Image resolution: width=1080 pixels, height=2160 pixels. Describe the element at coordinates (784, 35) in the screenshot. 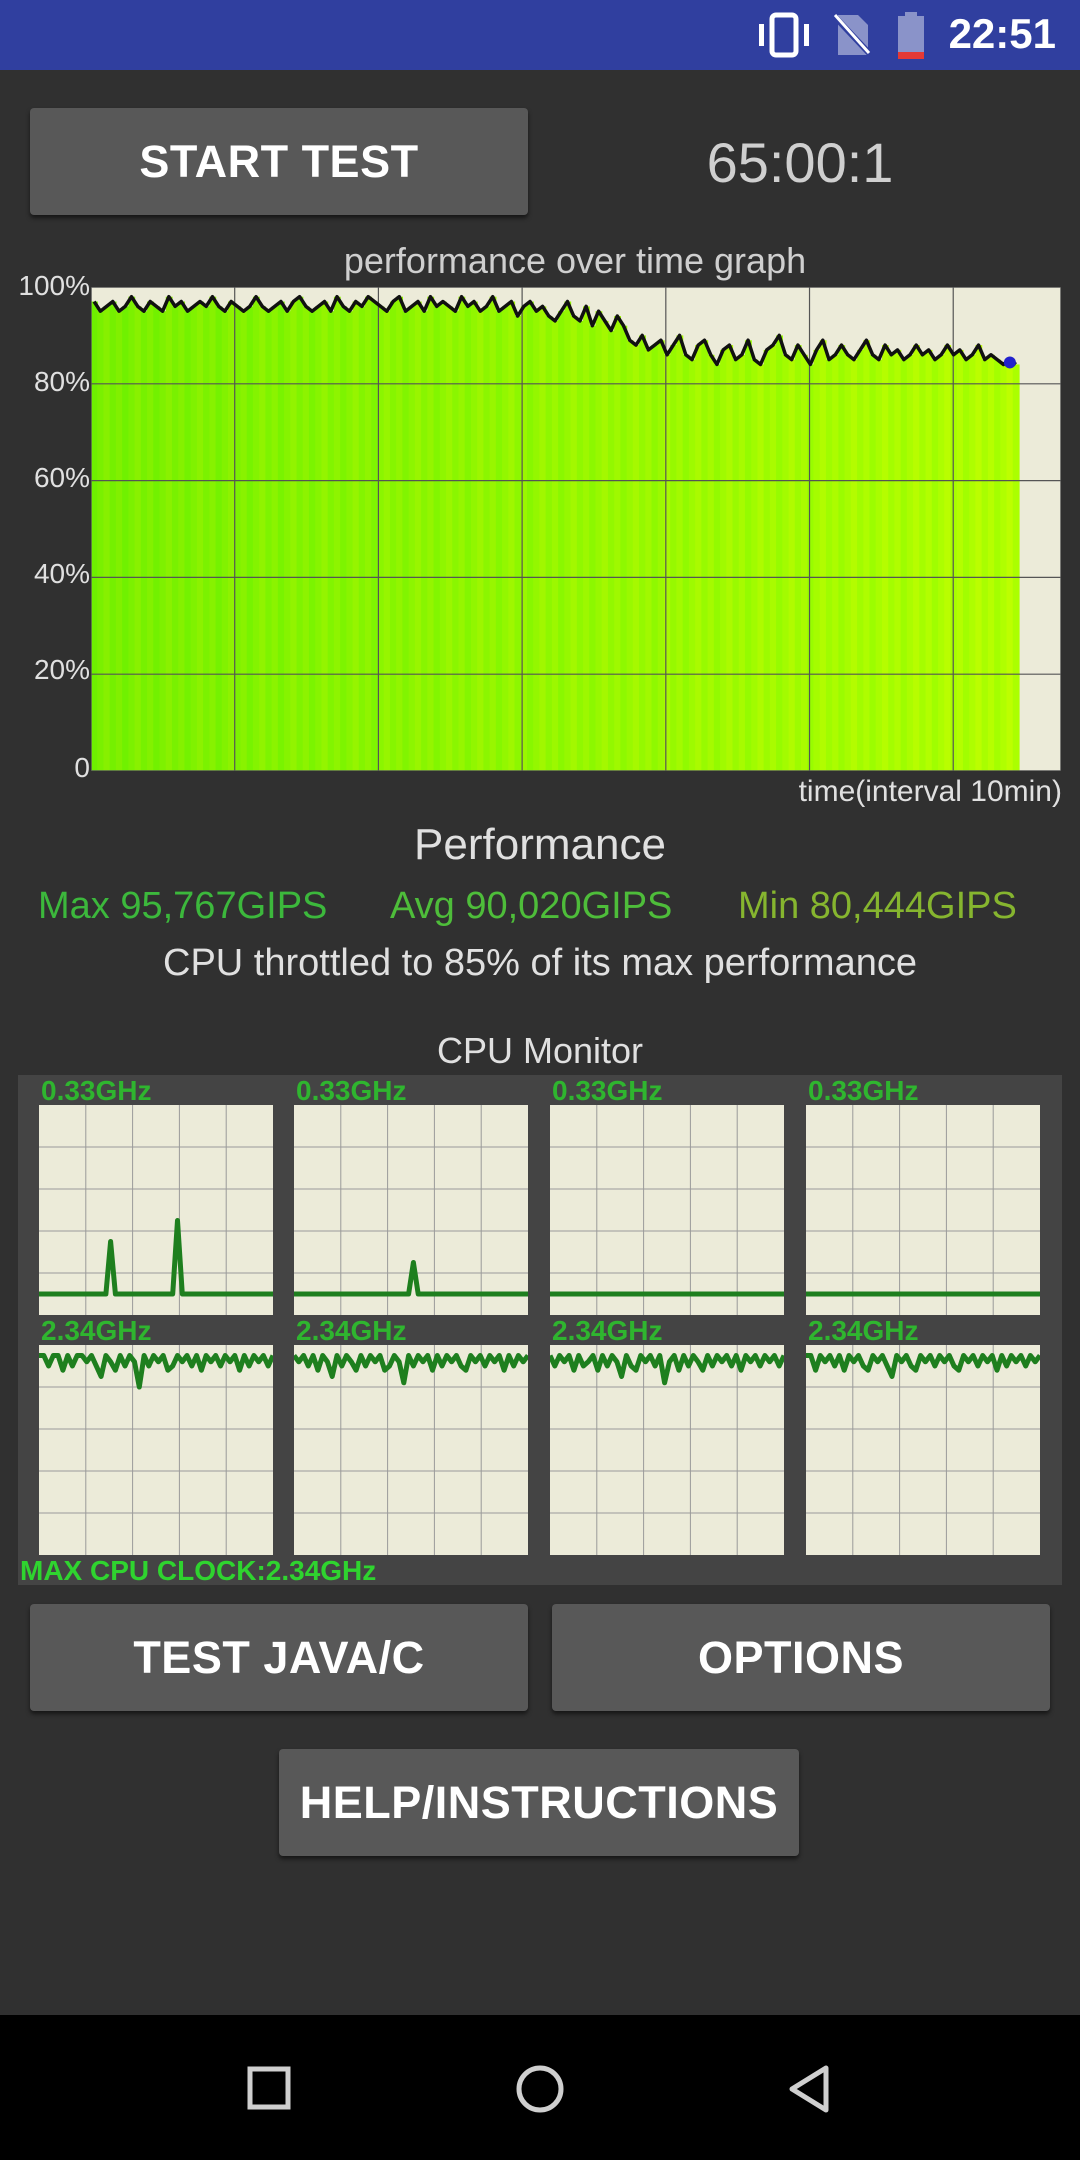

I see `vibrate-icon` at that location.